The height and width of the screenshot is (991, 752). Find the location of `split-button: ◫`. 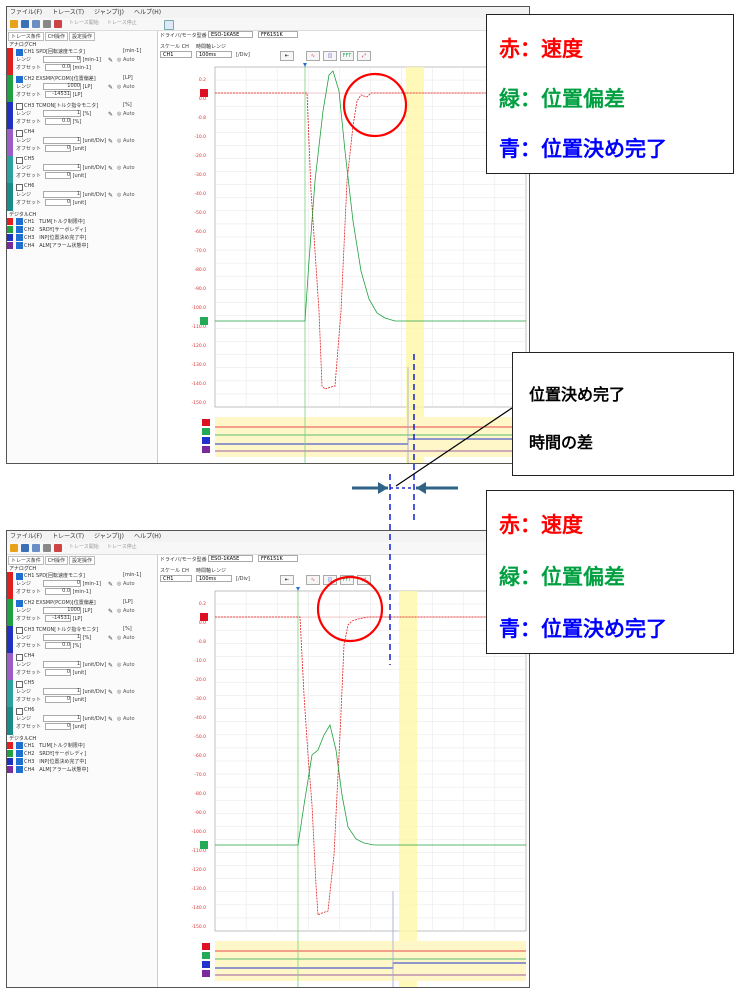

split-button: ◫ is located at coordinates (330, 56).